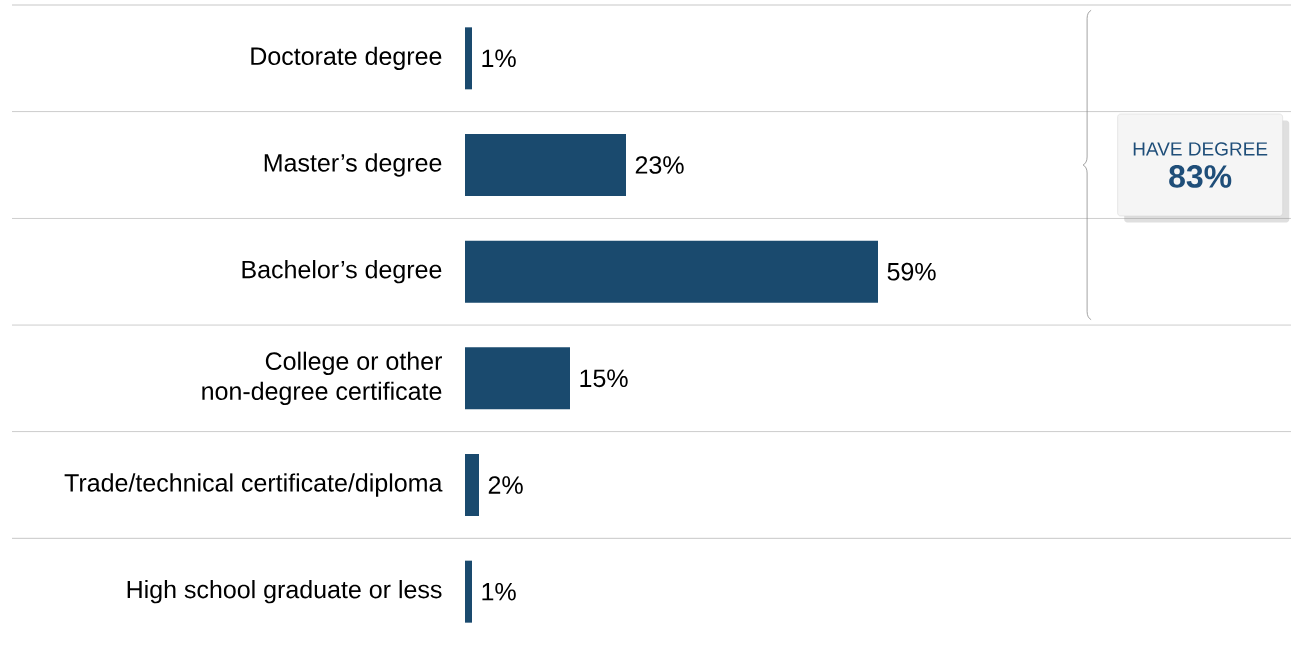  I want to click on text: 83%, so click(1200, 176).